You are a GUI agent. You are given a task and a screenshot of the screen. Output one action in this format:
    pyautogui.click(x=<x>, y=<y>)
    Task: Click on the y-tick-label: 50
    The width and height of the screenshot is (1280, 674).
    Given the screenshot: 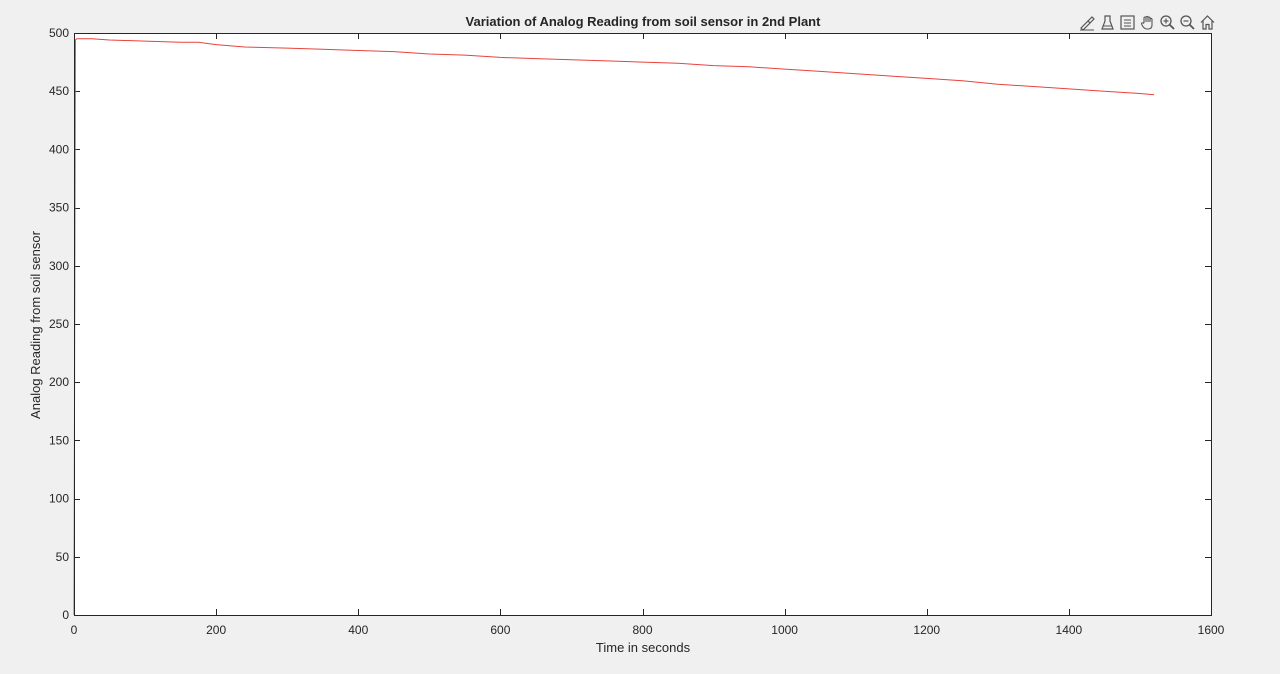 What is the action you would take?
    pyautogui.click(x=63, y=557)
    